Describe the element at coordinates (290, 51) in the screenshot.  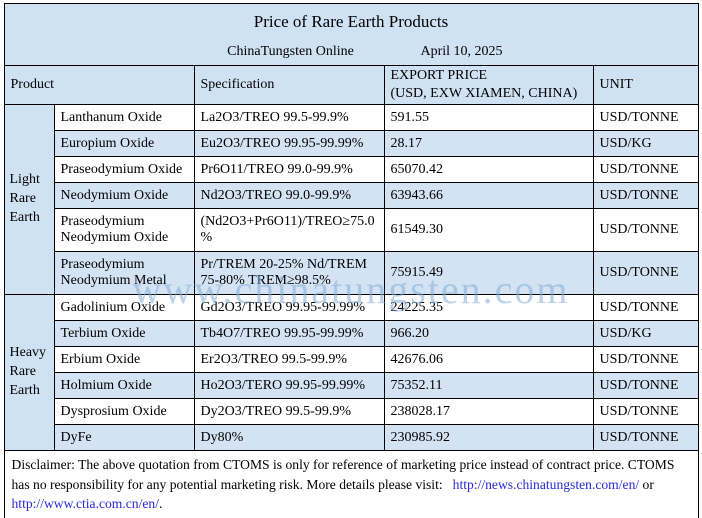
I see `source-label: ChinaTungsten Online` at that location.